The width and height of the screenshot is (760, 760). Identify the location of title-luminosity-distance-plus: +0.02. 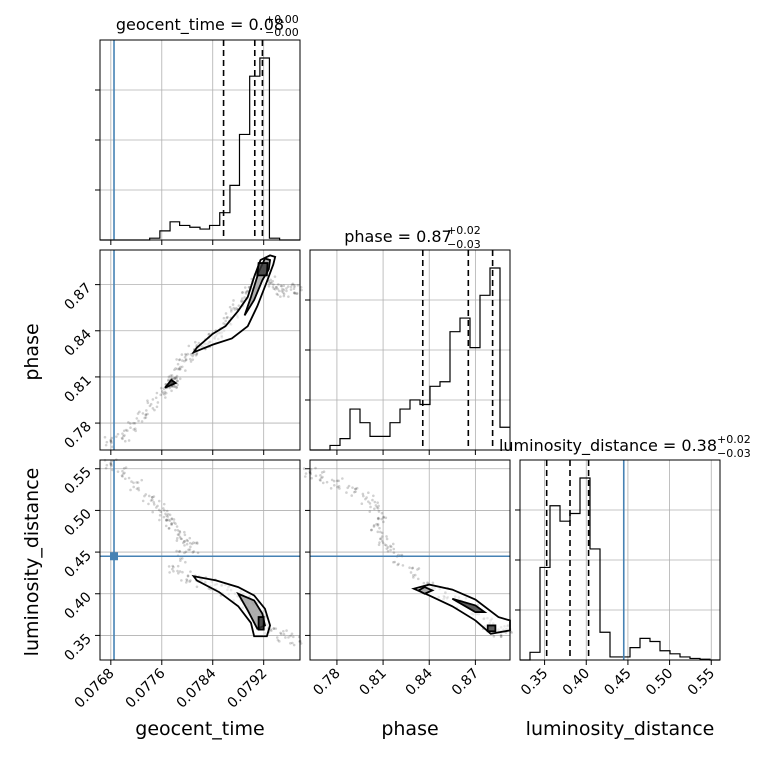
(734, 439).